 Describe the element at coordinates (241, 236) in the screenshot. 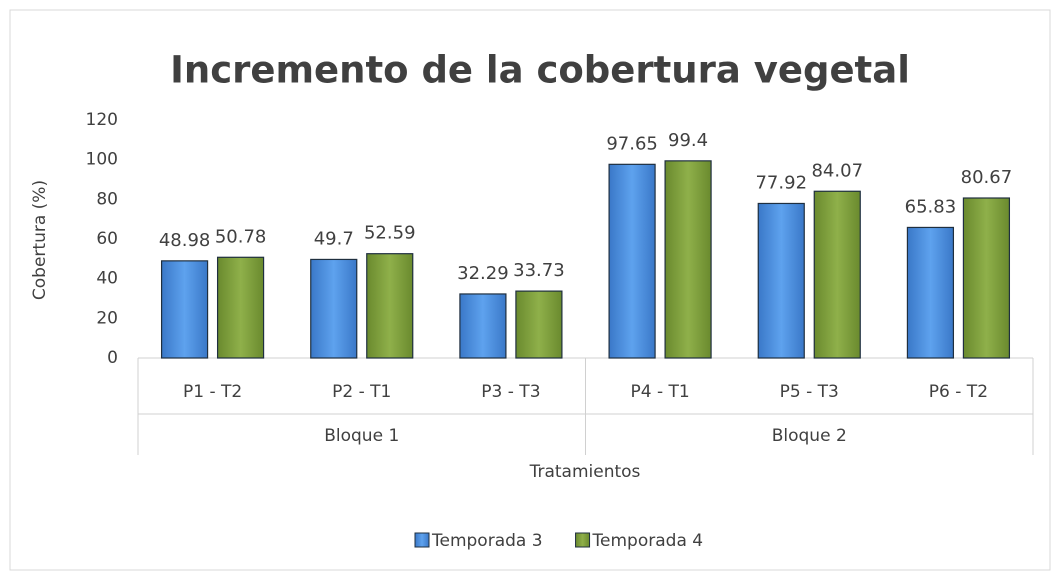

I see `data-label: 50.78` at that location.